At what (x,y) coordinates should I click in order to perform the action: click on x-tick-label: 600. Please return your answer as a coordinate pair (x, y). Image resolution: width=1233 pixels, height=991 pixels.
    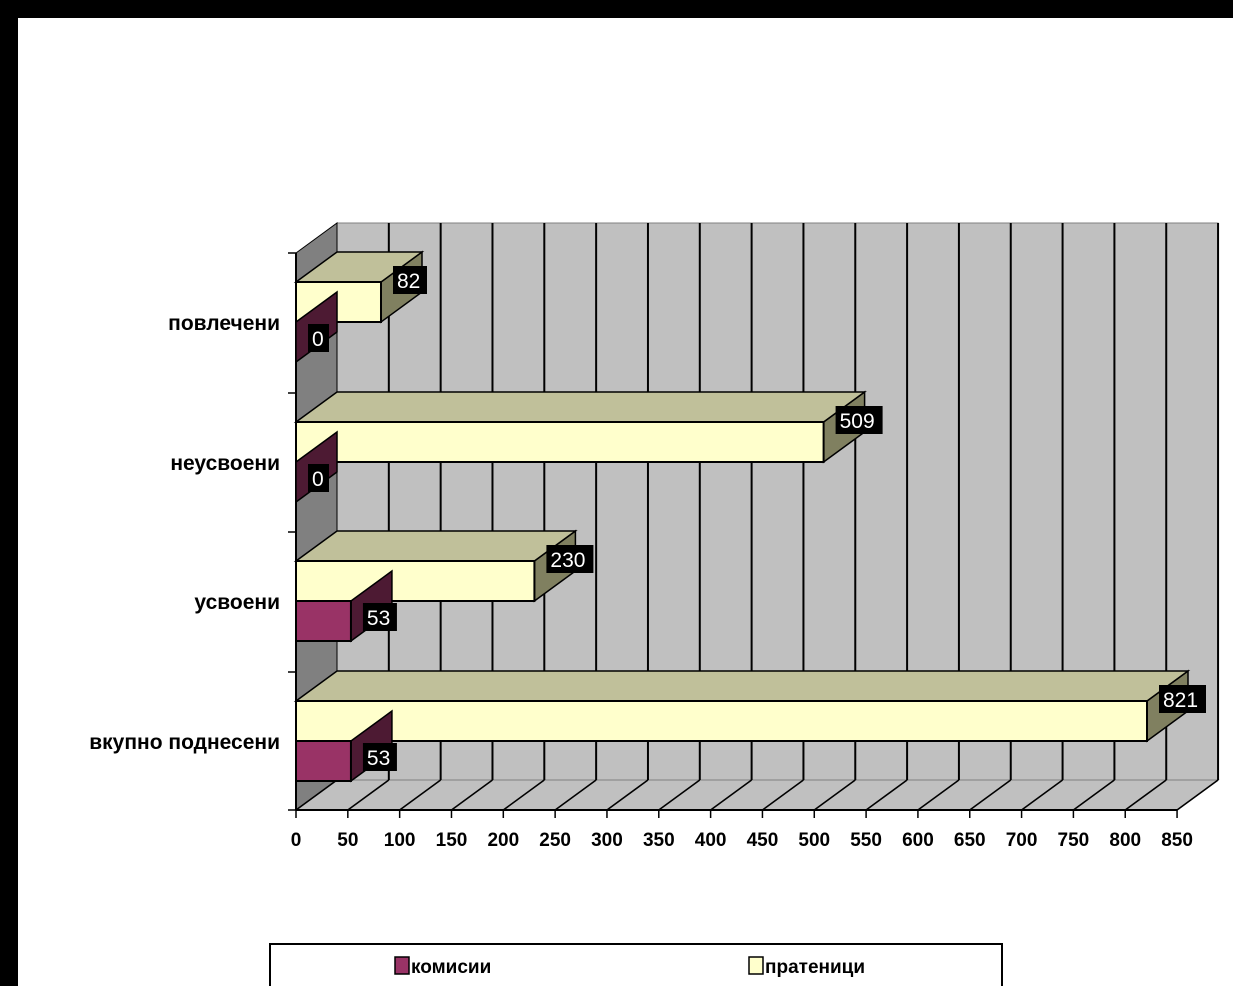
    Looking at the image, I should click on (918, 840).